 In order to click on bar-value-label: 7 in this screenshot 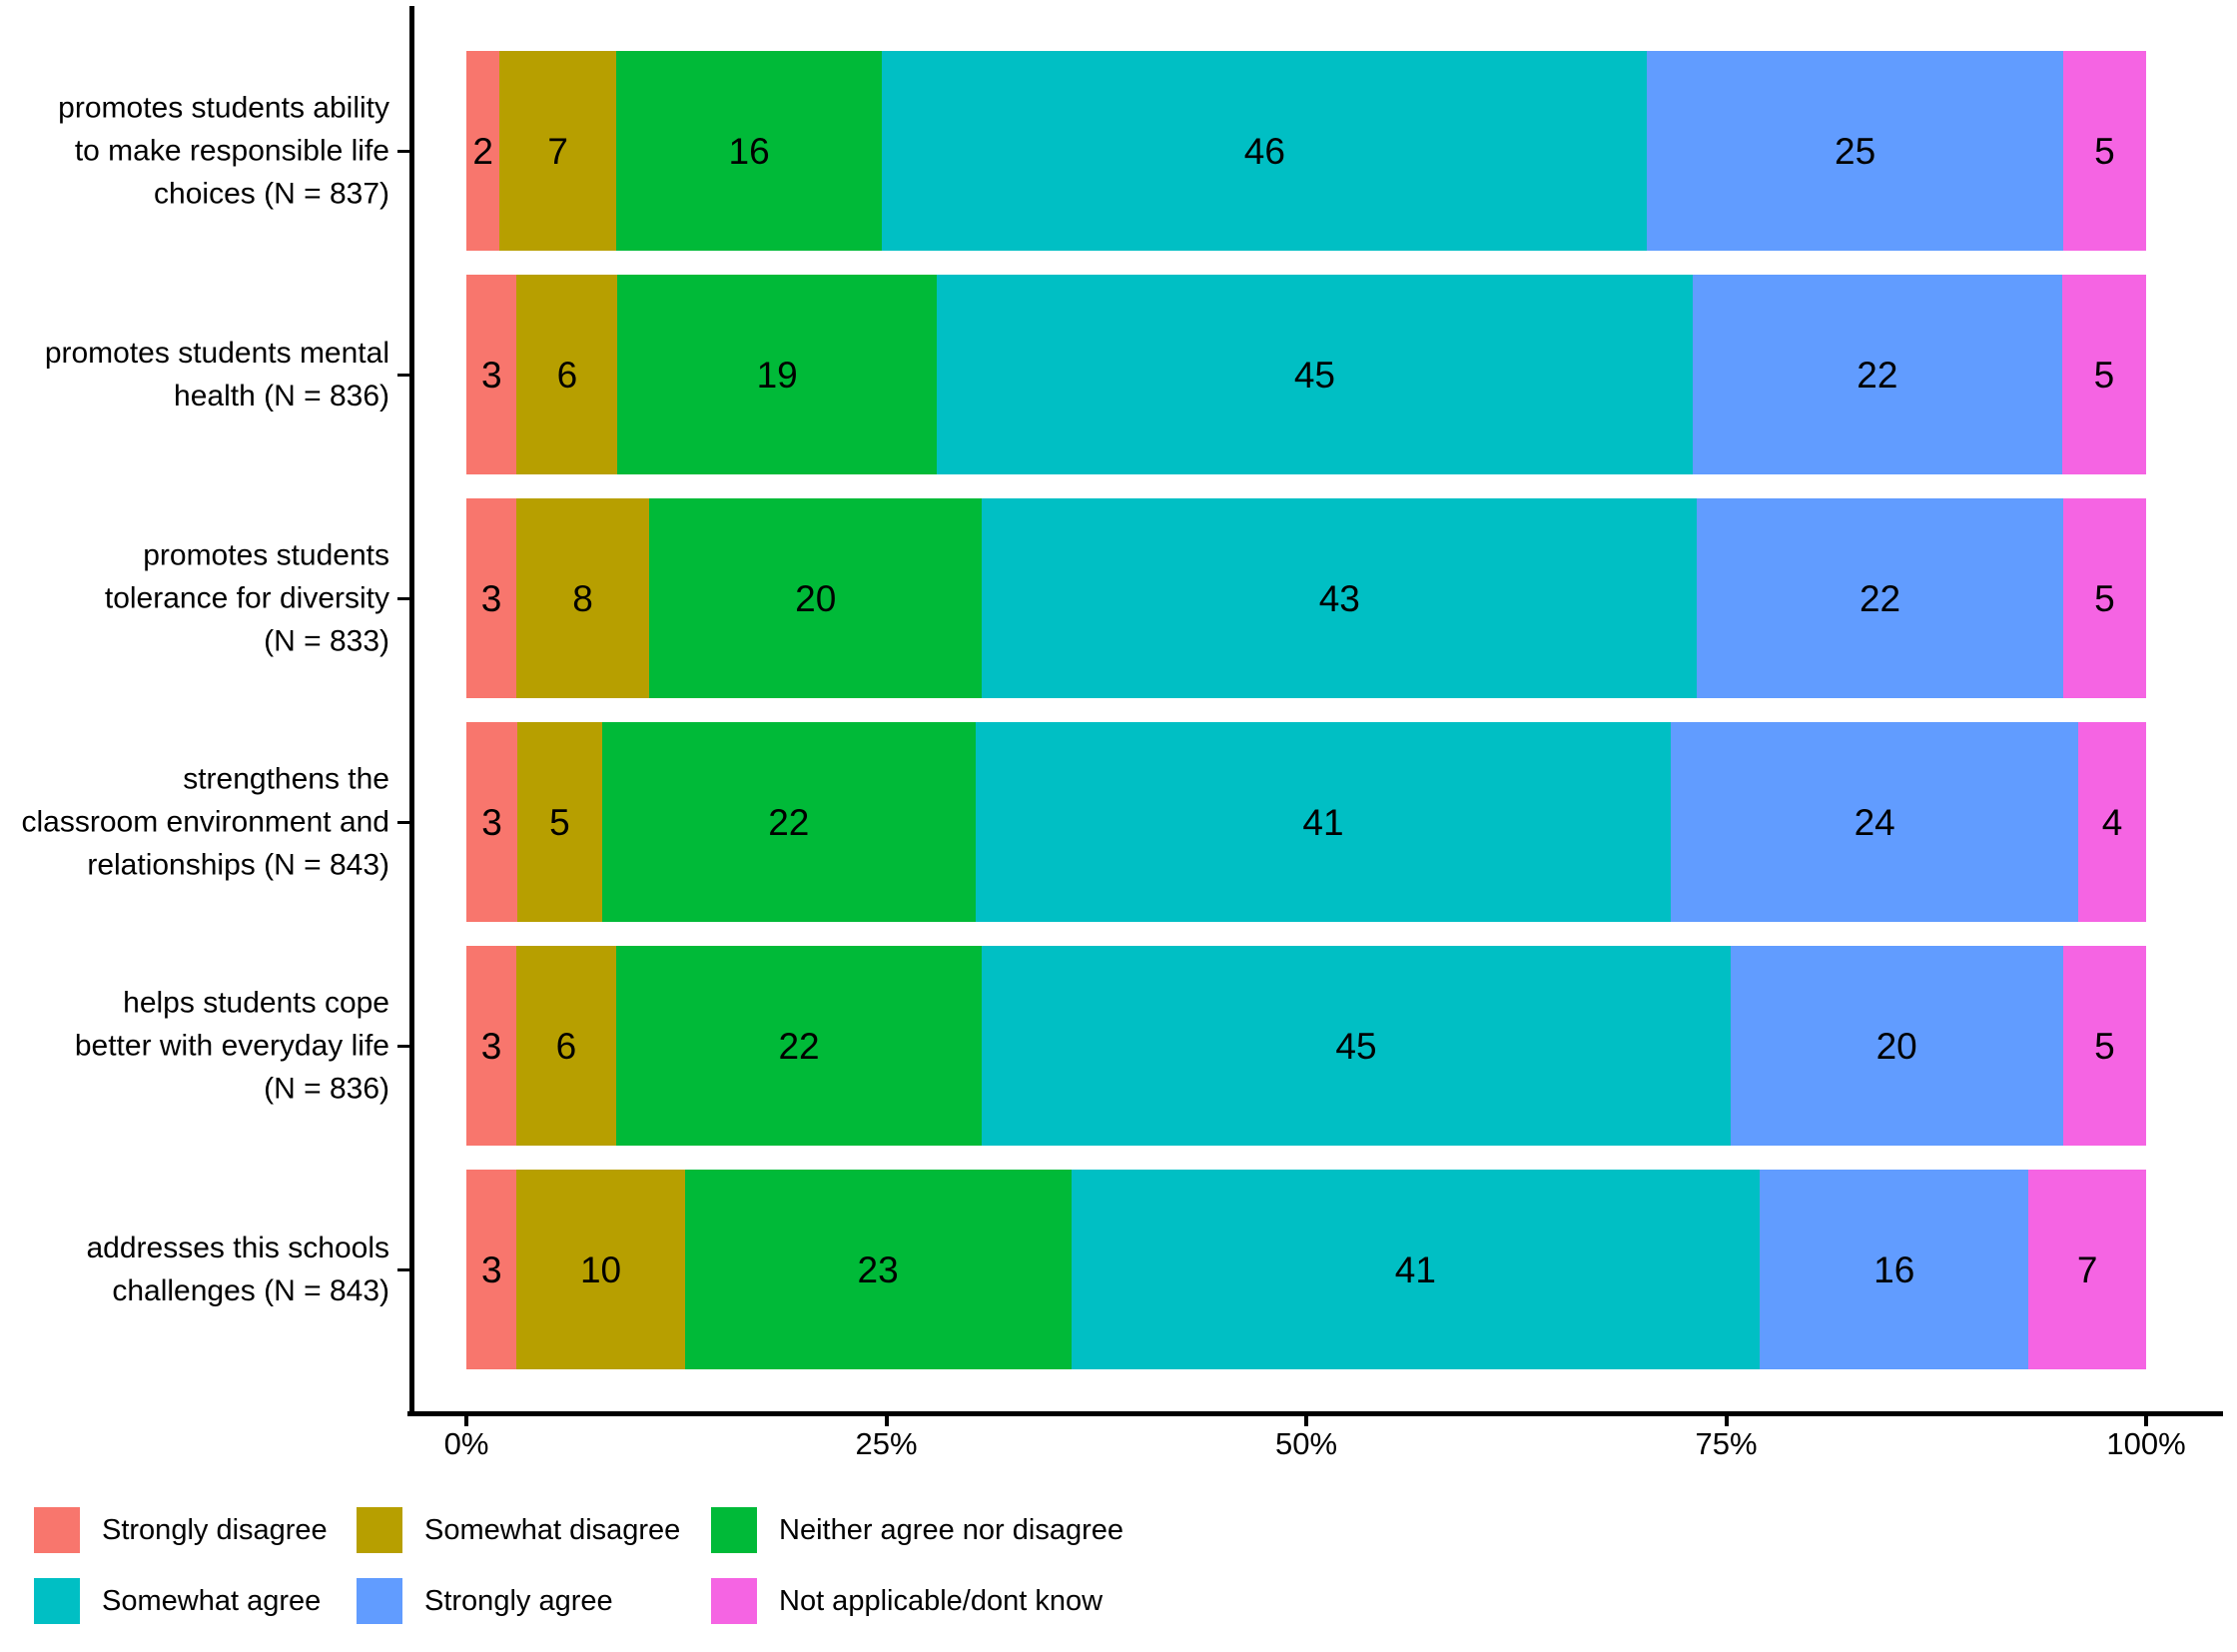, I will do `click(558, 151)`.